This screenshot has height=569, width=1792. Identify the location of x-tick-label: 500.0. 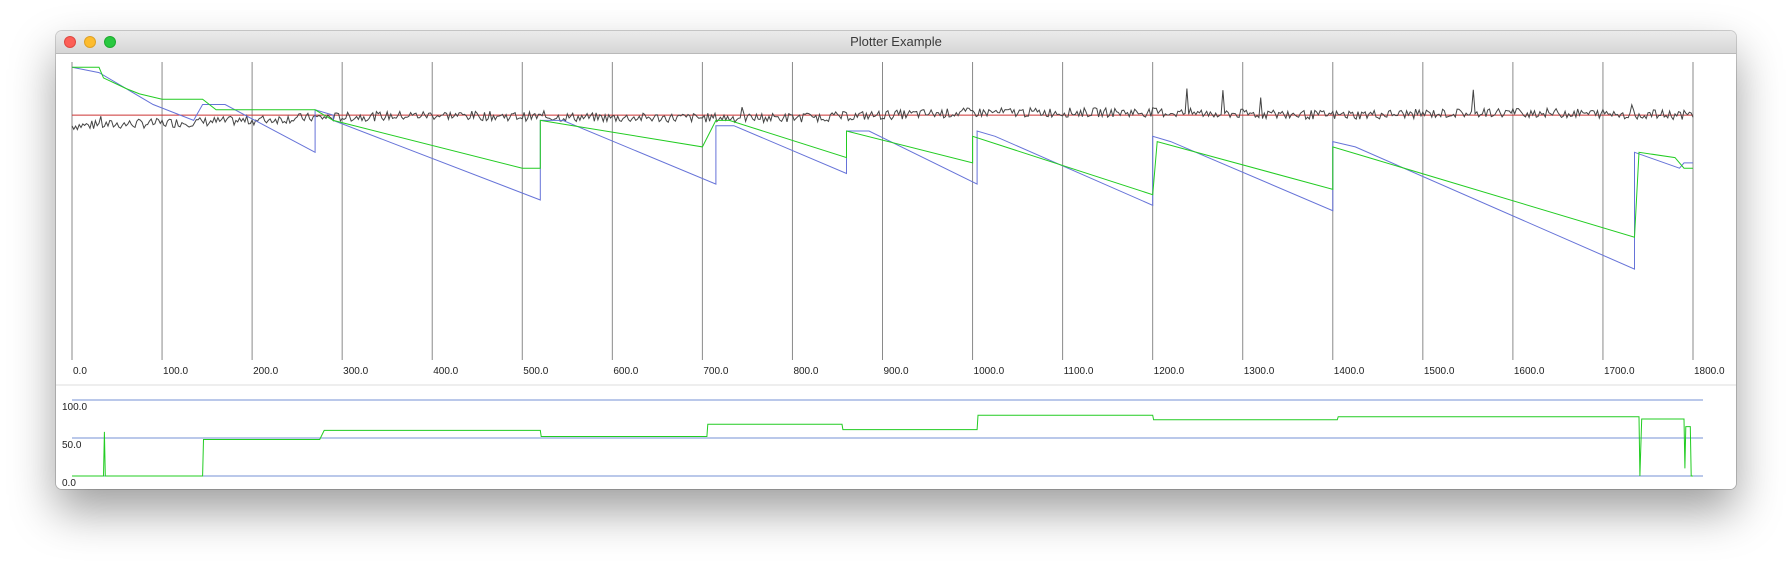
(535, 371).